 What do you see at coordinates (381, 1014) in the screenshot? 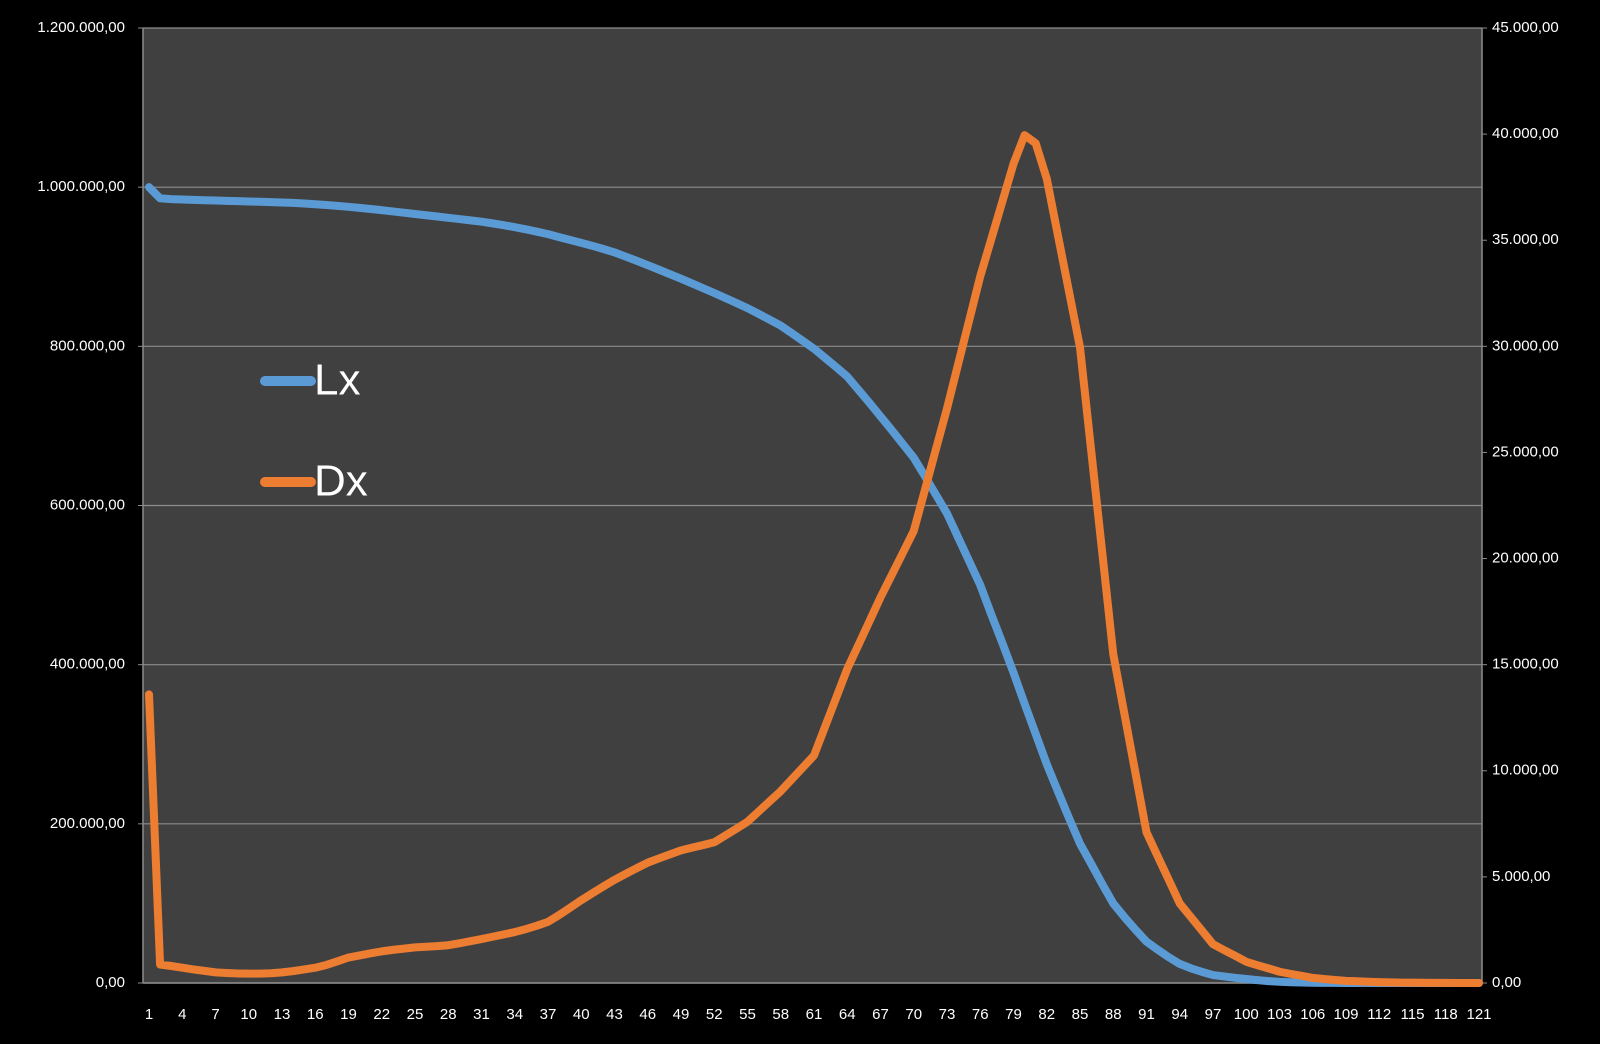
I see `x-tick-label: 22` at bounding box center [381, 1014].